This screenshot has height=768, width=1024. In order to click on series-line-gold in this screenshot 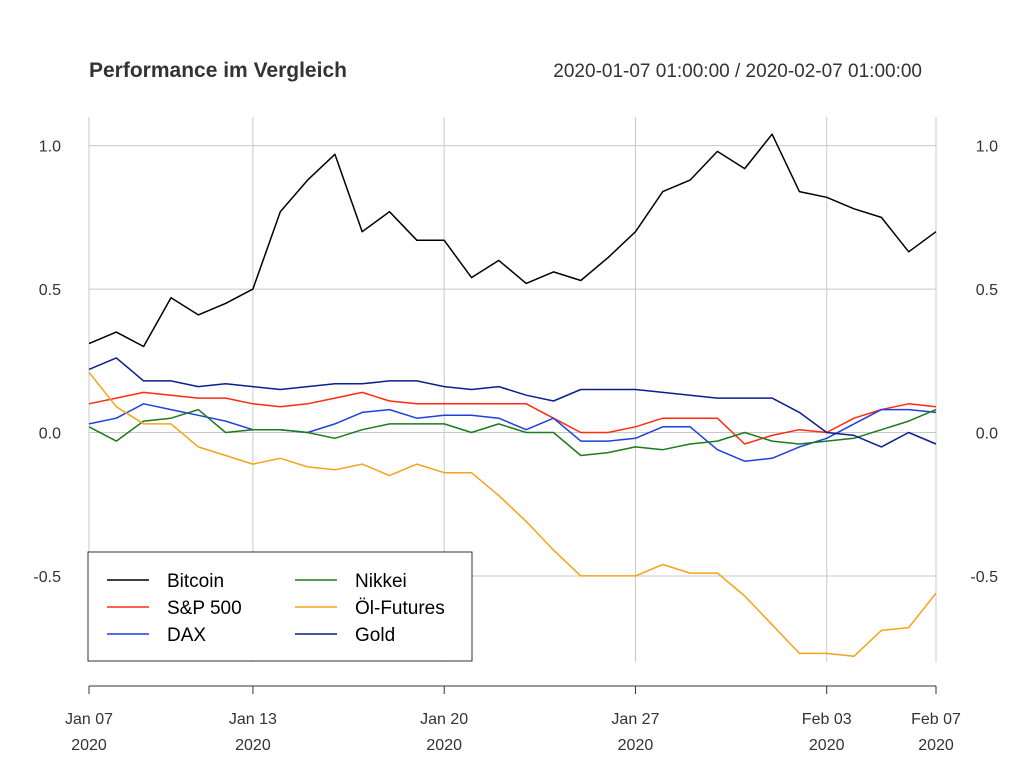, I will do `click(512, 402)`.